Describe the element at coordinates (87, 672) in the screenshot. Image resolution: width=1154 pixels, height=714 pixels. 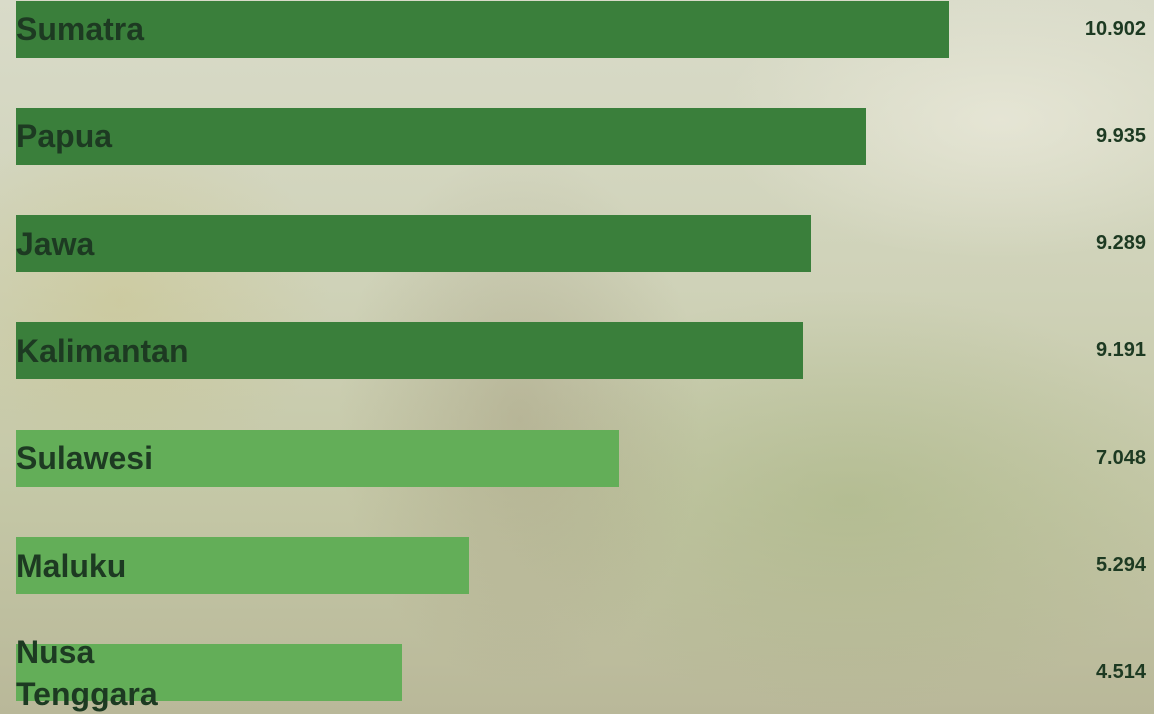
I see `category-label: Nusa Tenggara` at that location.